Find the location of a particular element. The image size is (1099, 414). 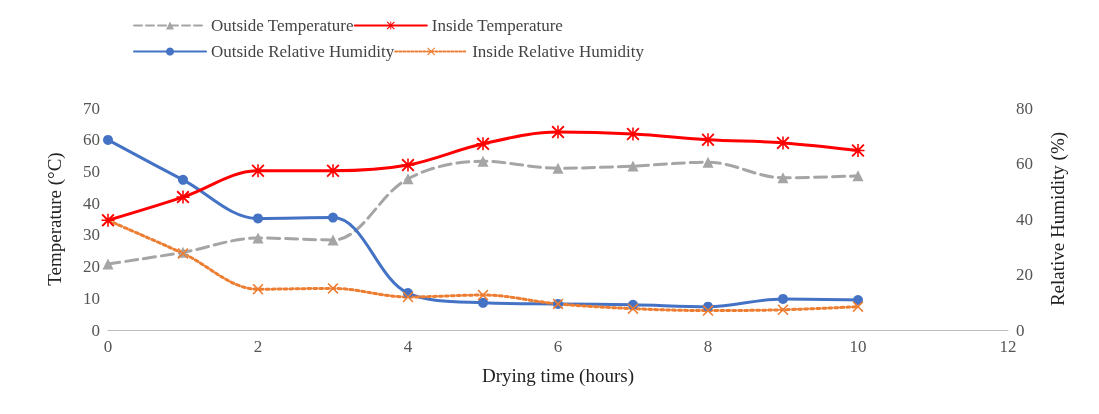

y-tick-label: 60 is located at coordinates (91, 140).